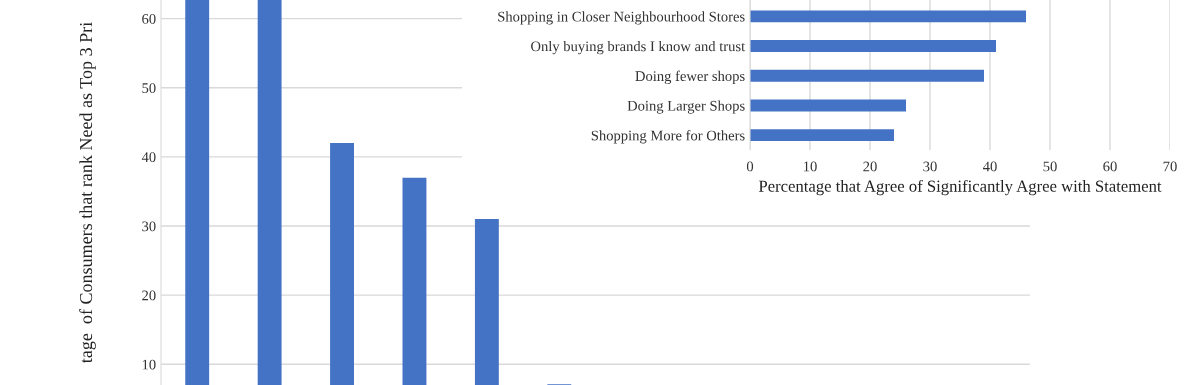 The width and height of the screenshot is (1200, 385). What do you see at coordinates (1110, 166) in the screenshot?
I see `x-tick-label: 60` at bounding box center [1110, 166].